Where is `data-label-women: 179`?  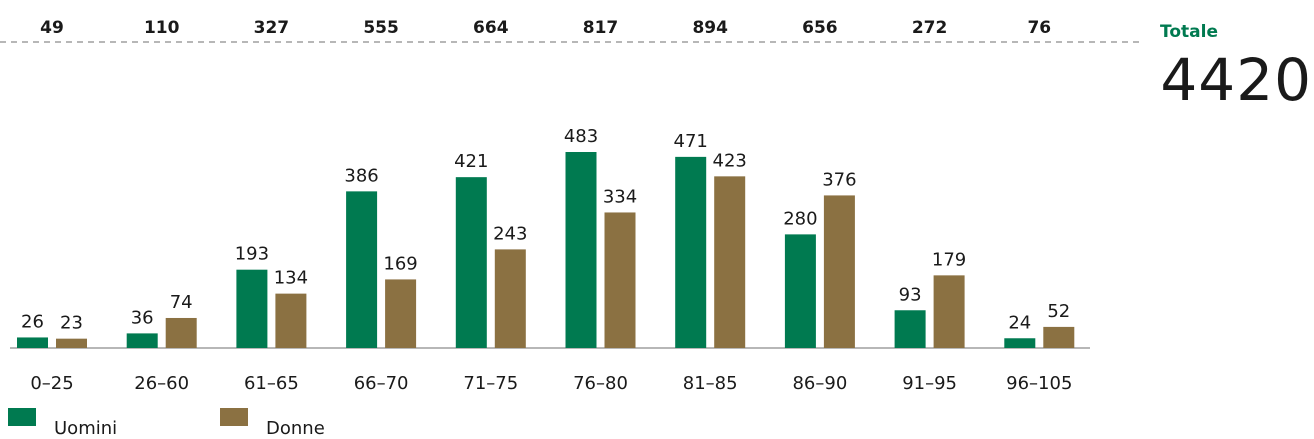 data-label-women: 179 is located at coordinates (949, 259).